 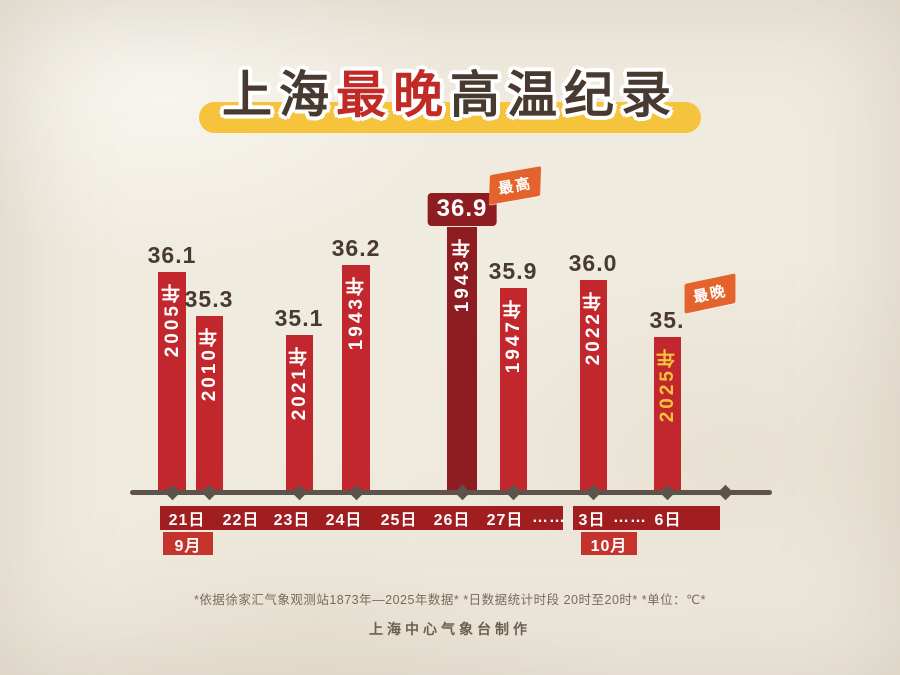 What do you see at coordinates (292, 520) in the screenshot?
I see `date-label: 23日` at bounding box center [292, 520].